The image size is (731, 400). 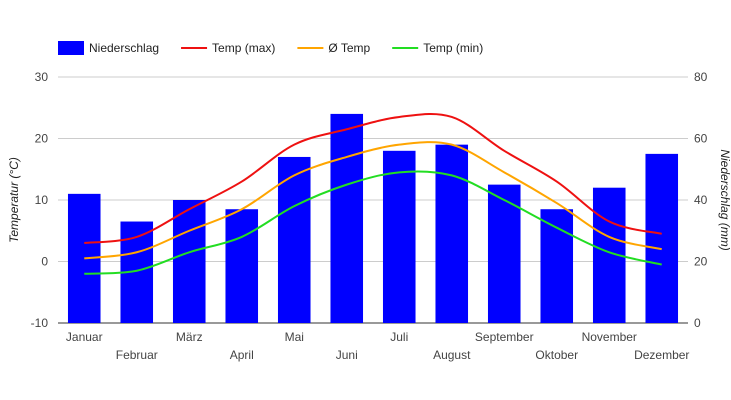 What do you see at coordinates (189, 337) in the screenshot?
I see `x-tick-label: März` at bounding box center [189, 337].